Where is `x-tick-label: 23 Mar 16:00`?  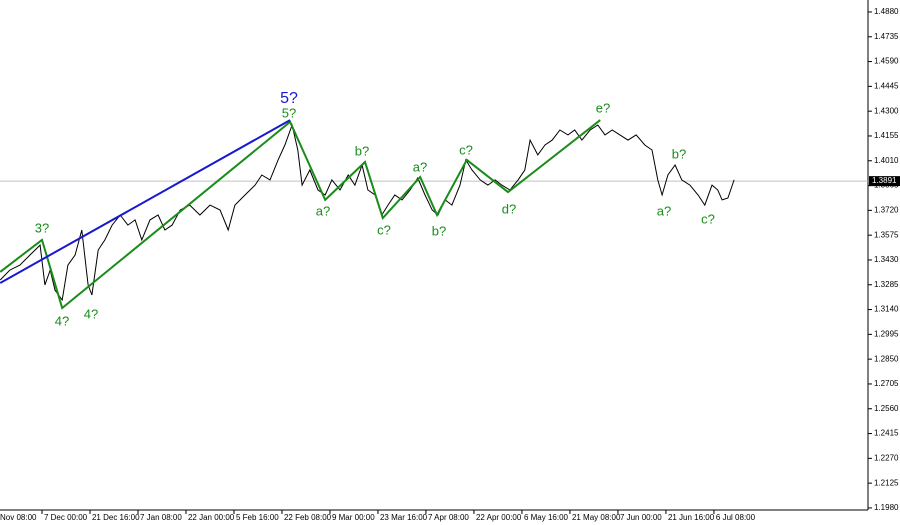
x-tick-label: 23 Mar 16:00 is located at coordinates (404, 517).